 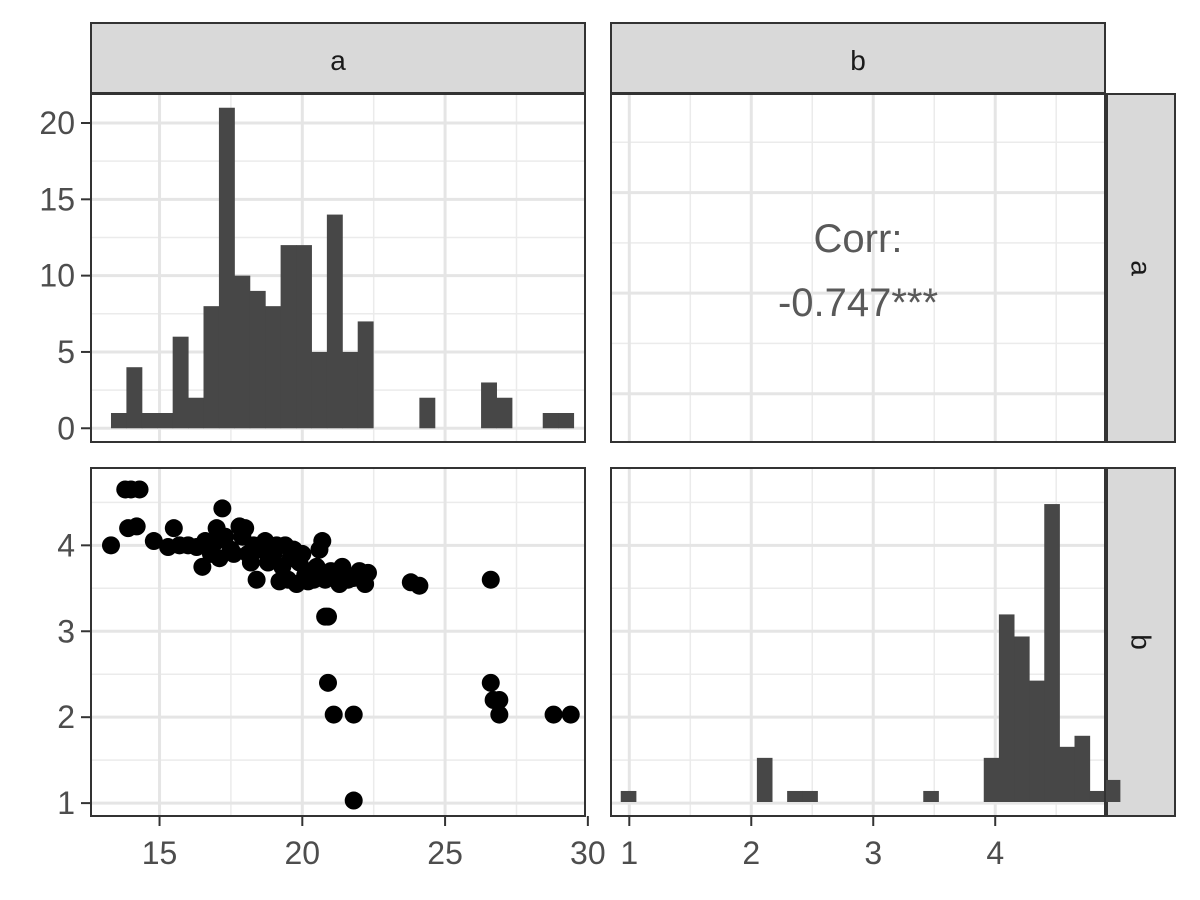 I want to click on x-b-tick-label: 3, so click(x=873, y=853).